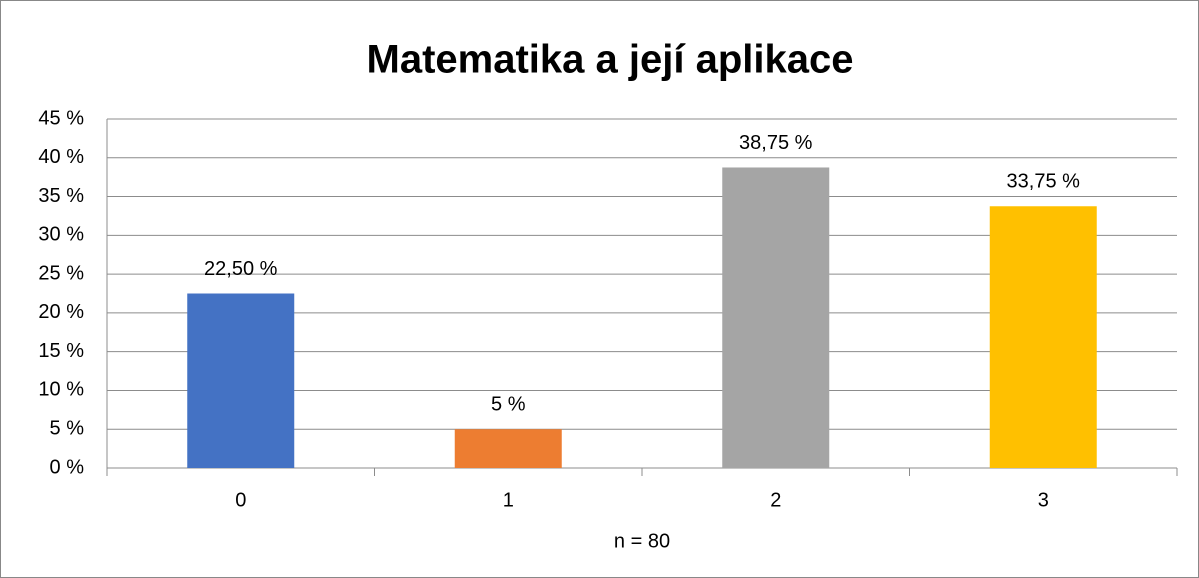 This screenshot has height=578, width=1199. Describe the element at coordinates (508, 500) in the screenshot. I see `x-tick-label: 1` at that location.